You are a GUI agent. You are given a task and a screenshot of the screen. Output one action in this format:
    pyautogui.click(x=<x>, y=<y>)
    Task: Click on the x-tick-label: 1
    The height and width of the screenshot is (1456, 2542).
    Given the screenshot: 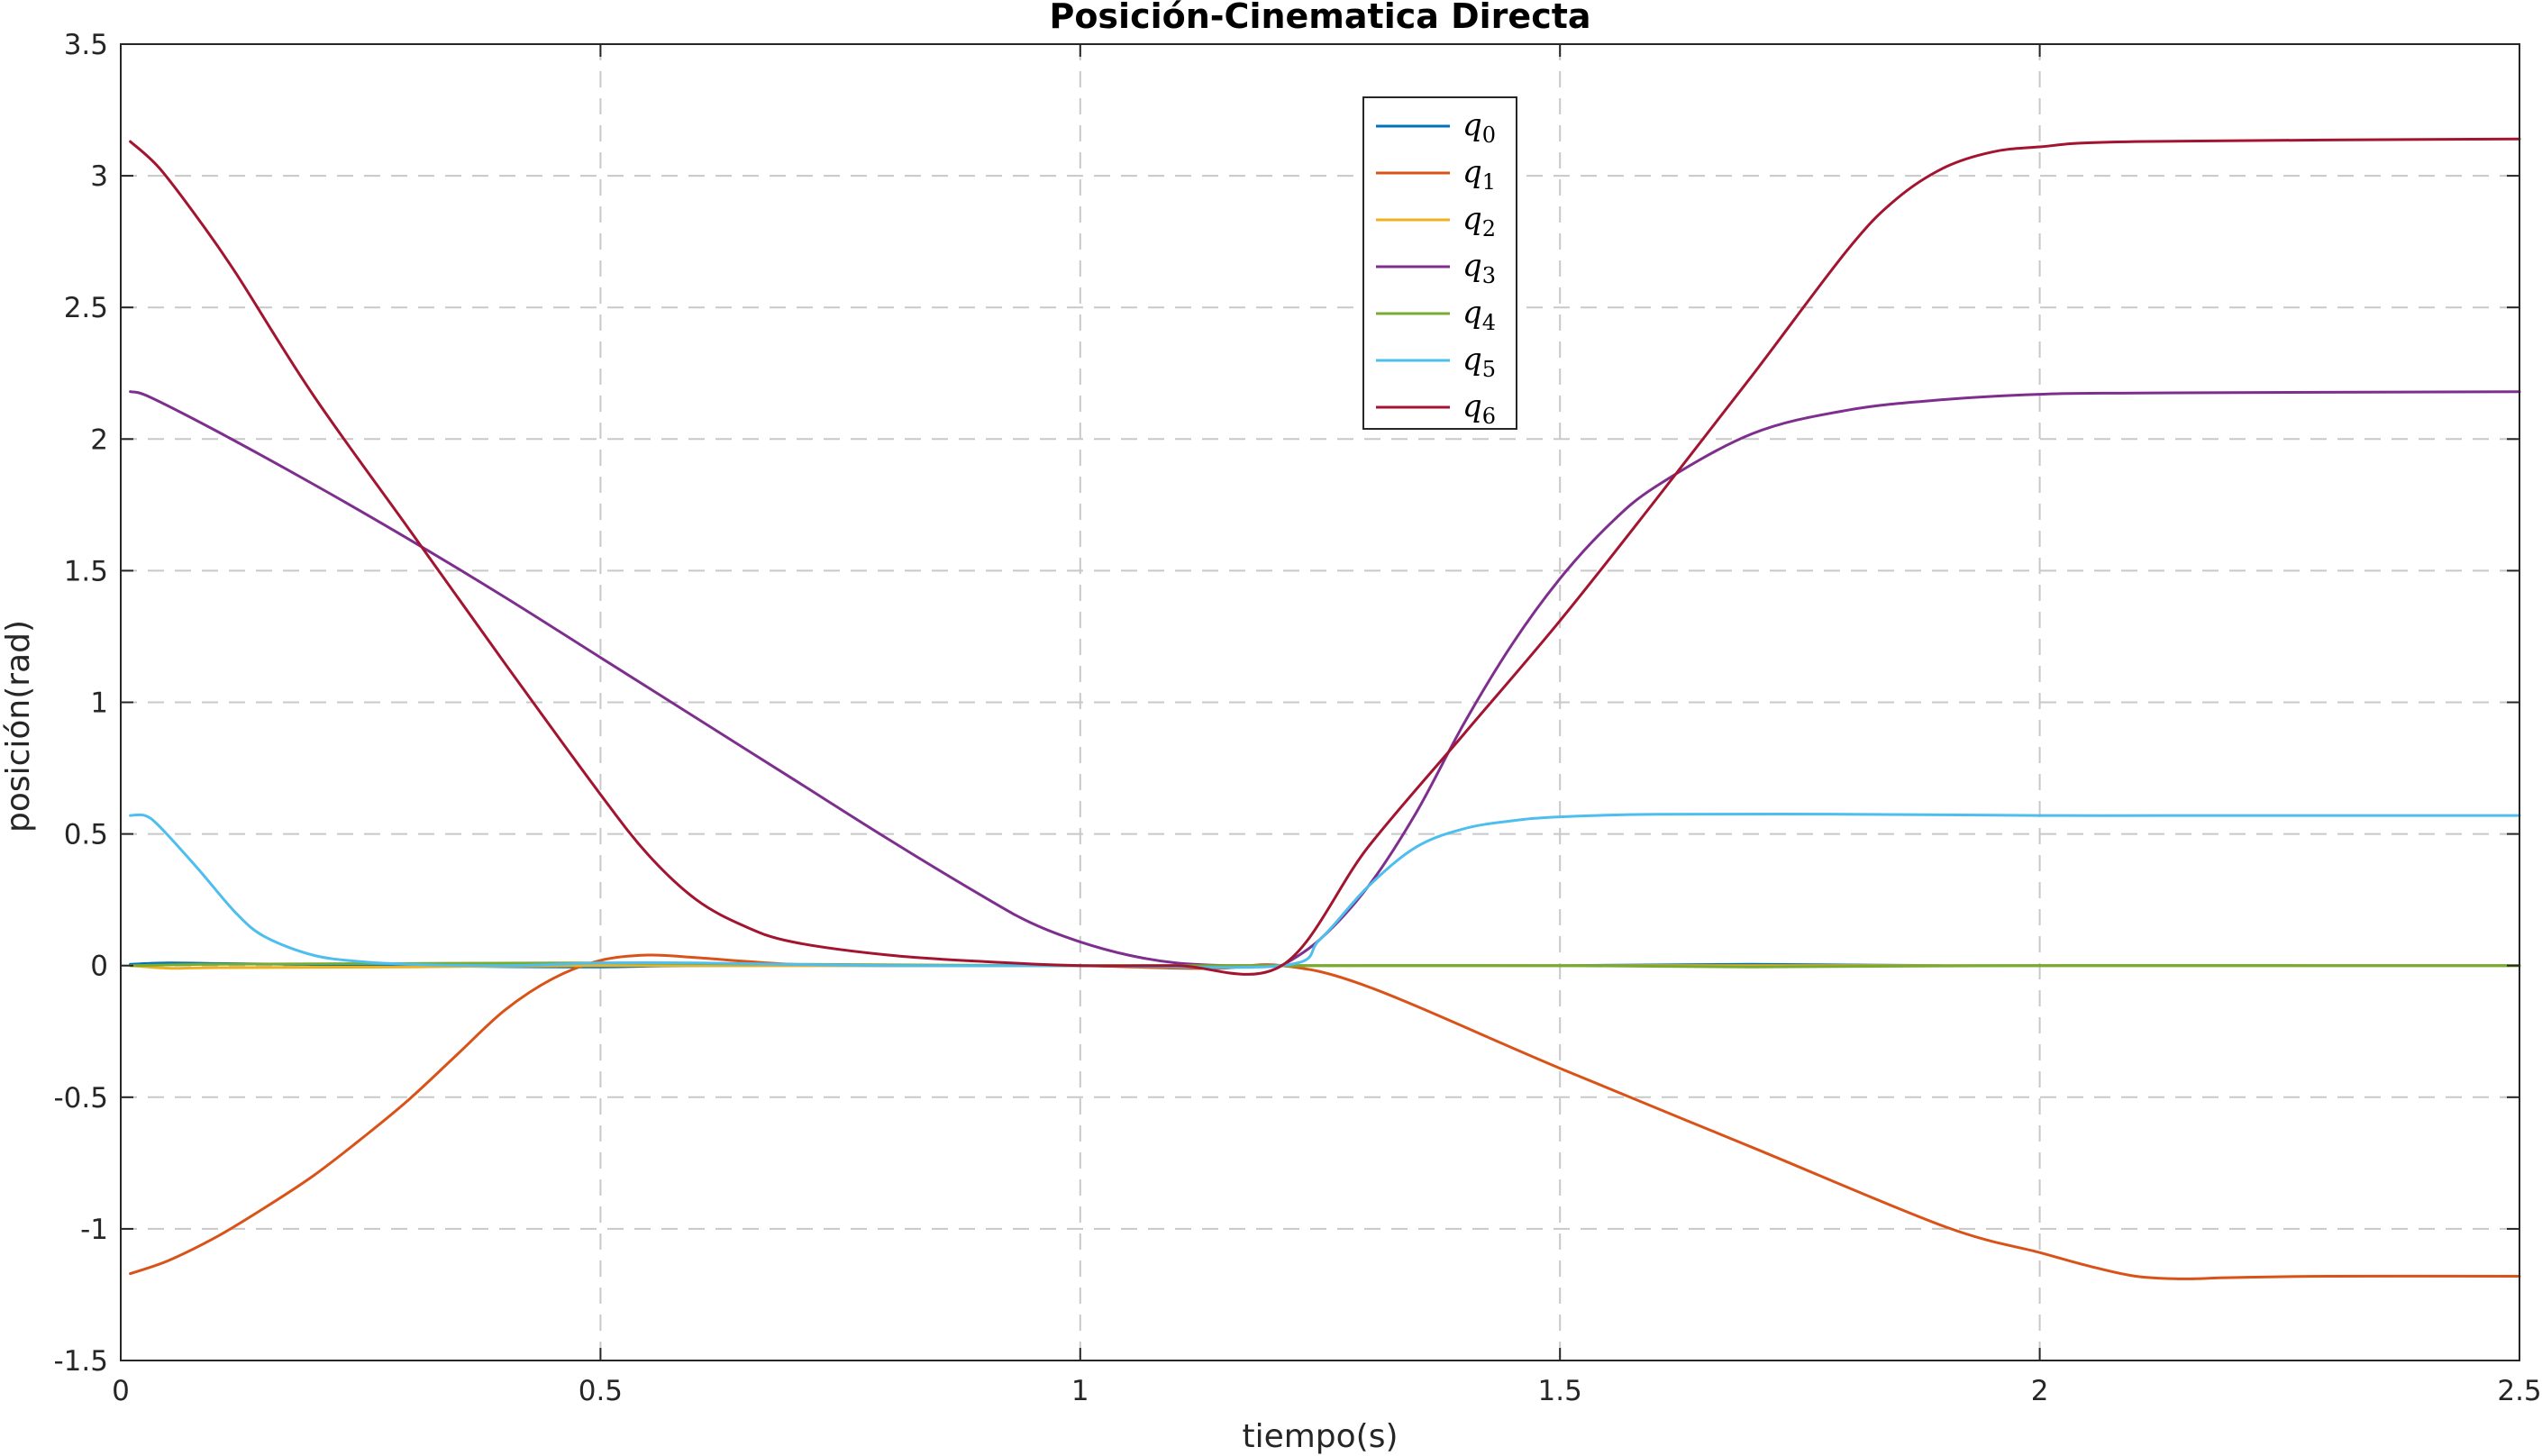 What is the action you would take?
    pyautogui.click(x=1080, y=1391)
    